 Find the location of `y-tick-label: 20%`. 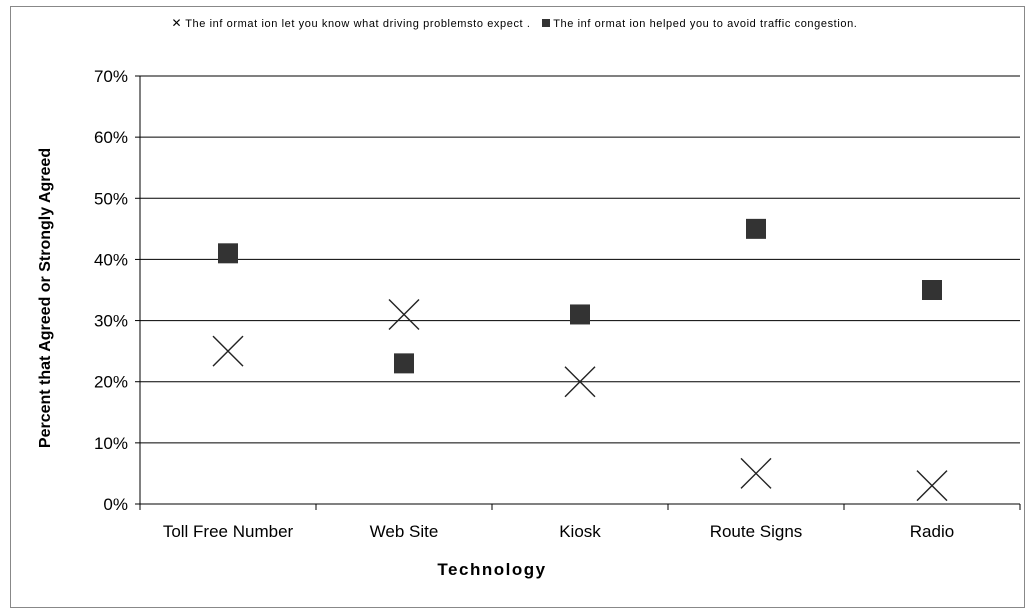

y-tick-label: 20% is located at coordinates (111, 382).